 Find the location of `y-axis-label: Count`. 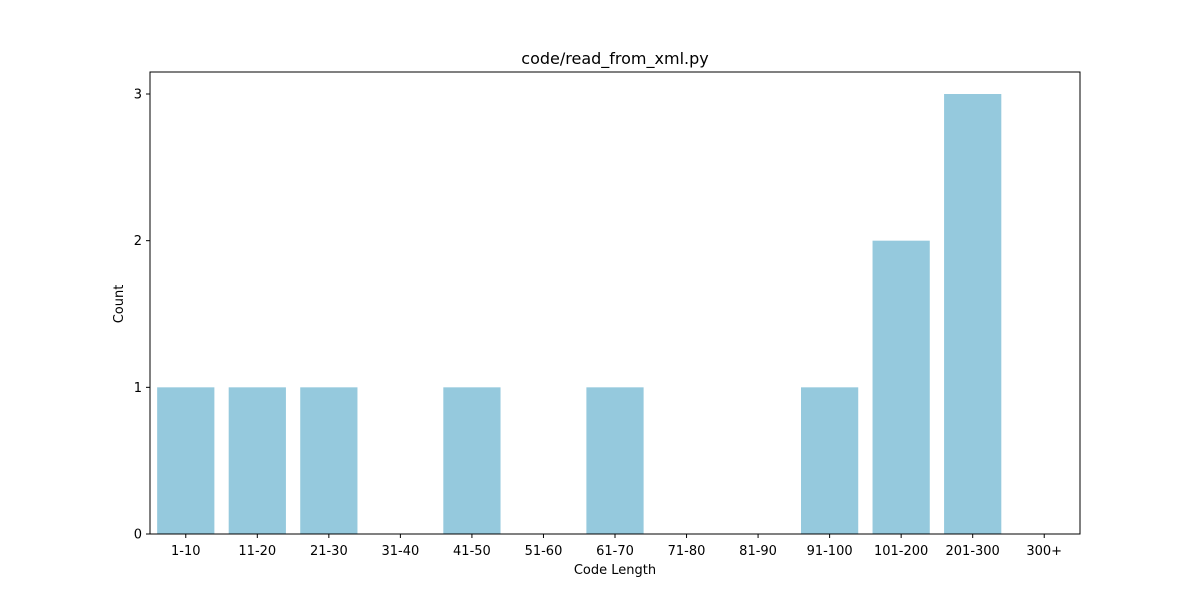

y-axis-label: Count is located at coordinates (119, 304).